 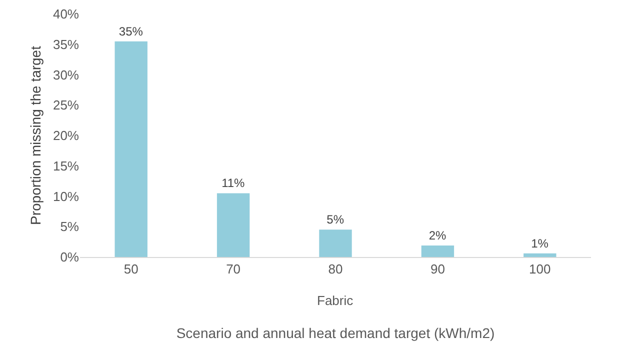 What do you see at coordinates (66, 166) in the screenshot?
I see `y-tick-label: 15%` at bounding box center [66, 166].